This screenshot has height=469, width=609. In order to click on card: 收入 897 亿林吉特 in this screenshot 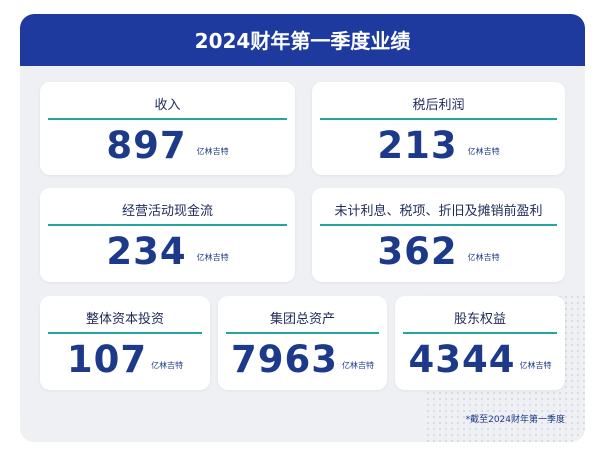, I will do `click(167, 128)`.